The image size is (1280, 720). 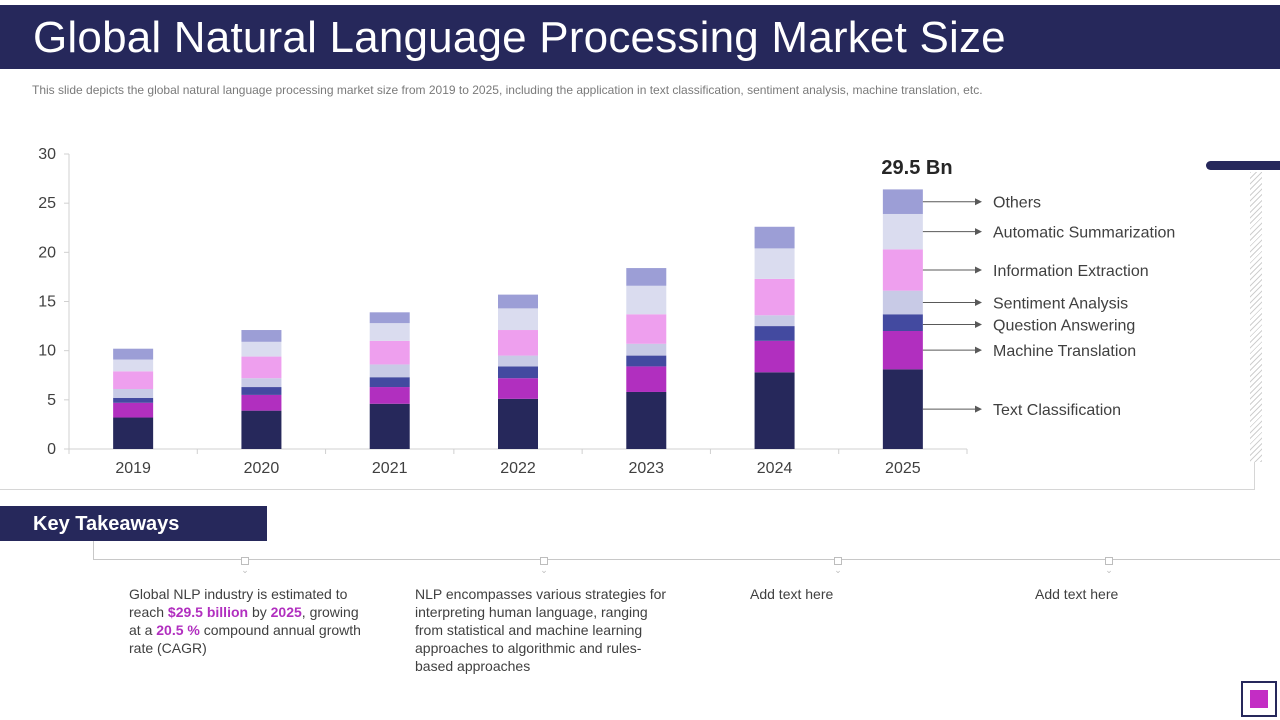 I want to click on total-annotation: 29.5 Bn, so click(x=916, y=168).